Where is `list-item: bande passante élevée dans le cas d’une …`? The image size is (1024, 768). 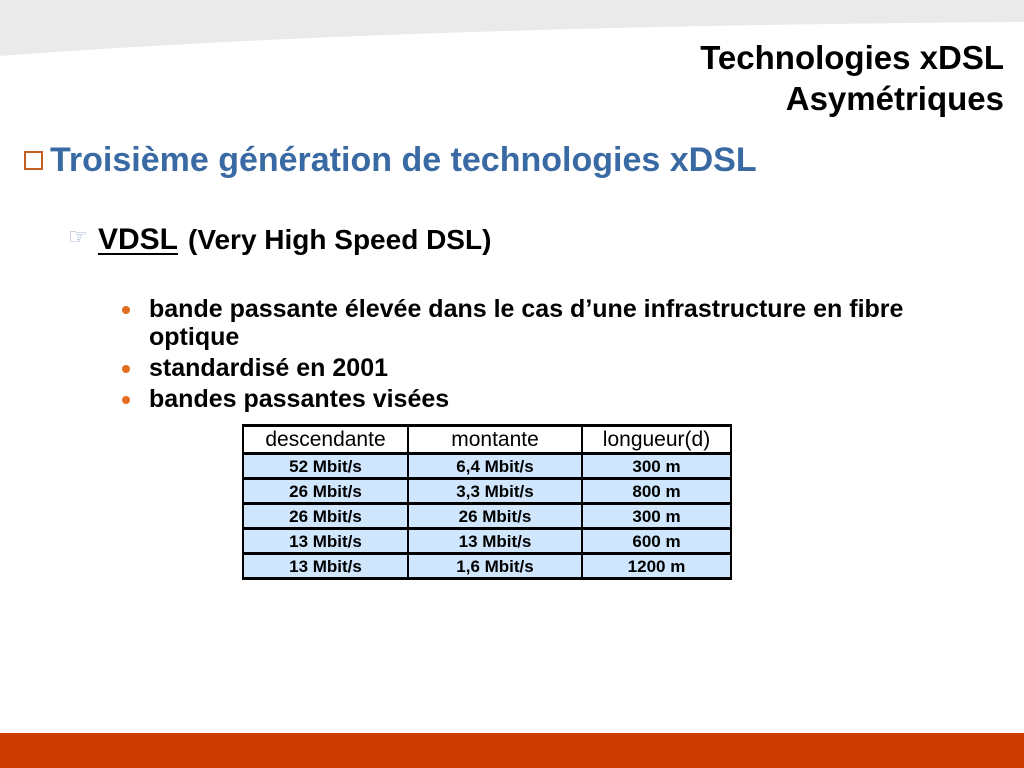
list-item: bande passante élevée dans le cas d’une … is located at coordinates (535, 323).